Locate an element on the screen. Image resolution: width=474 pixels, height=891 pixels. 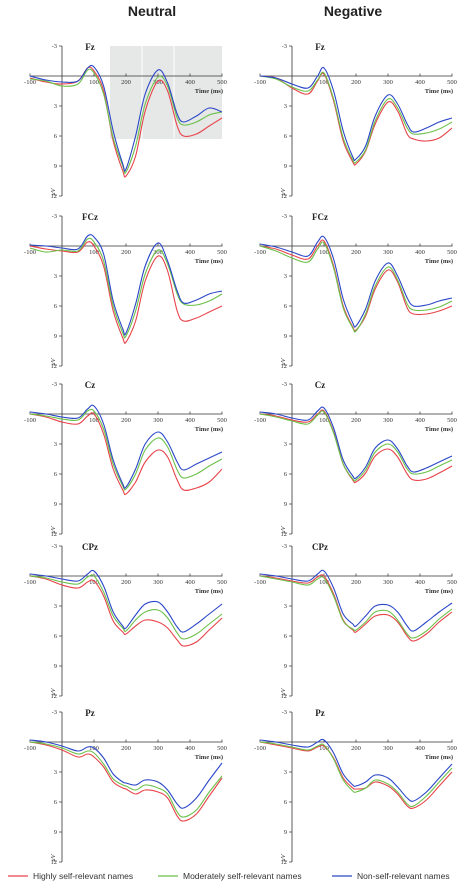
erp-panel-neutral-cz: Cz -3 3 6 9 12 -100 100 200 300 400 500 Time (ms) μV is located at coordinates (125, 459).